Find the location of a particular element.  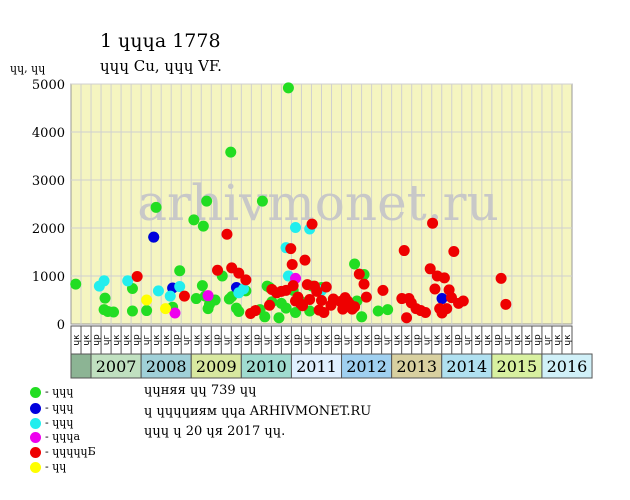

year-label: 2010 is located at coordinates (266, 366).